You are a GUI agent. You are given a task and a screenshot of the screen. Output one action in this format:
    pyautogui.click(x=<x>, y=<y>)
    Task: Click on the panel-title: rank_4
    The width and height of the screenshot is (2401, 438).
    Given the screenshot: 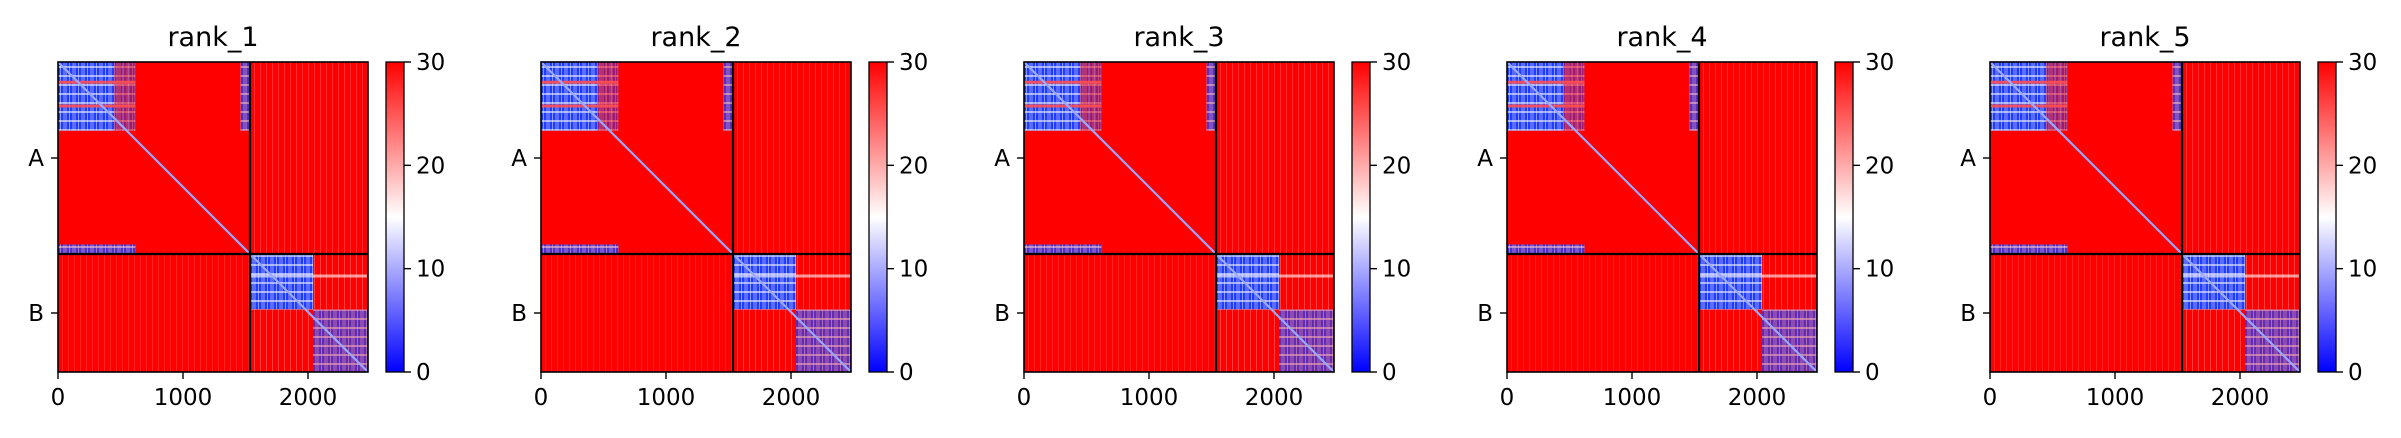 What is the action you would take?
    pyautogui.click(x=1661, y=37)
    